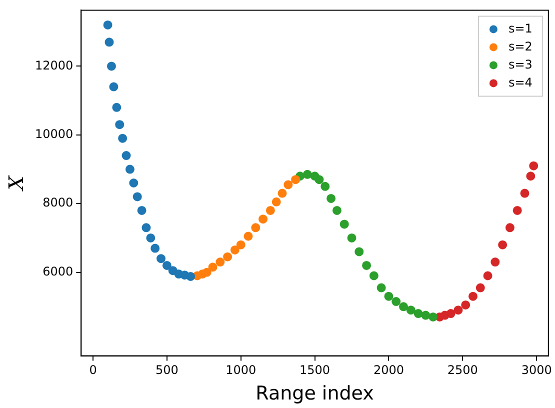 The image size is (555, 408). I want to click on x-tick-label: 1500, so click(315, 370).